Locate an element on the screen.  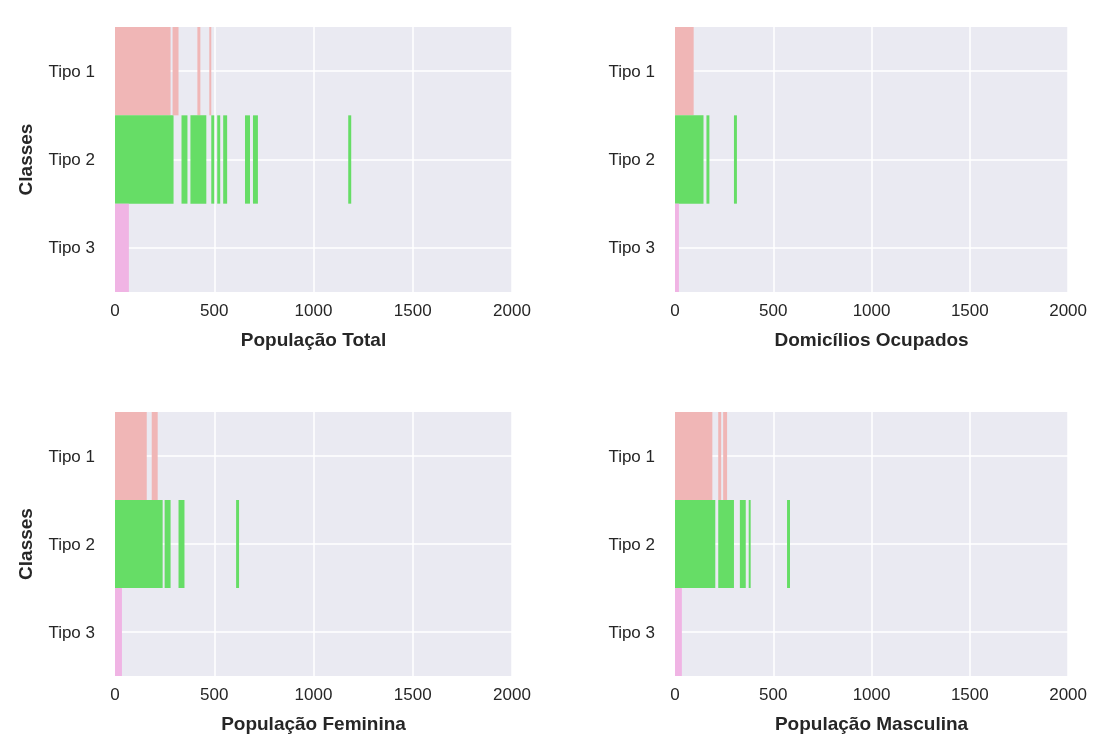
x-axis-title: População Feminina is located at coordinates (314, 723).